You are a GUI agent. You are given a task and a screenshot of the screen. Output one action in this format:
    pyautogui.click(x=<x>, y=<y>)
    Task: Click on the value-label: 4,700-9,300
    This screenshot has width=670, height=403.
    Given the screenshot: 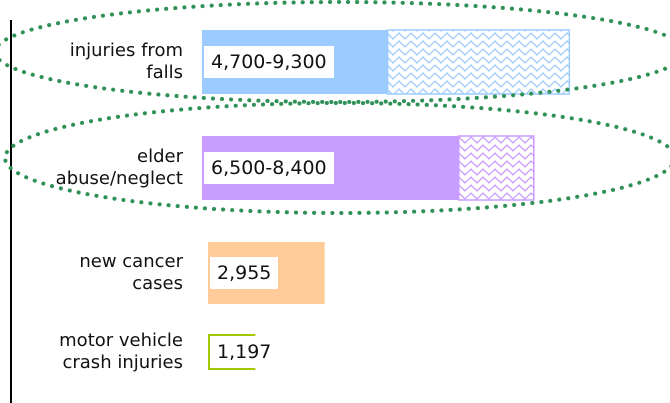 What is the action you would take?
    pyautogui.click(x=269, y=62)
    